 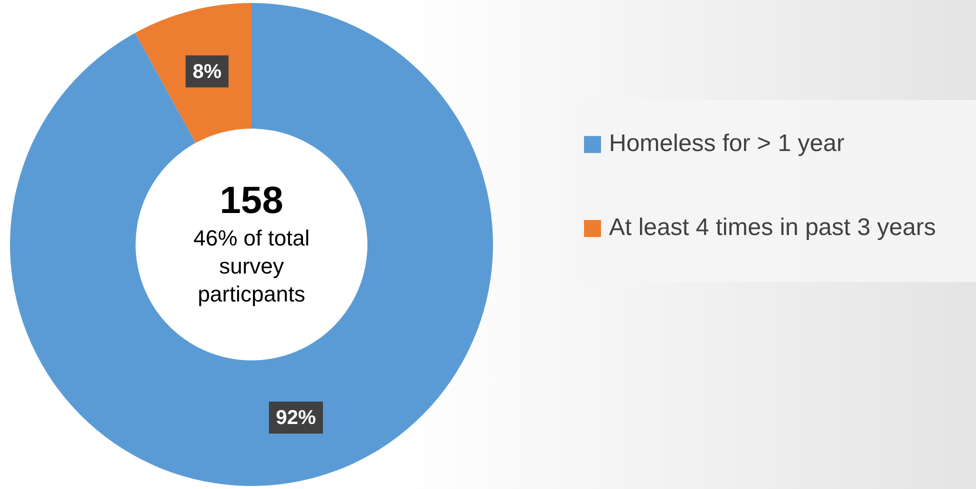 What do you see at coordinates (296, 418) in the screenshot?
I see `data-label: 92%` at bounding box center [296, 418].